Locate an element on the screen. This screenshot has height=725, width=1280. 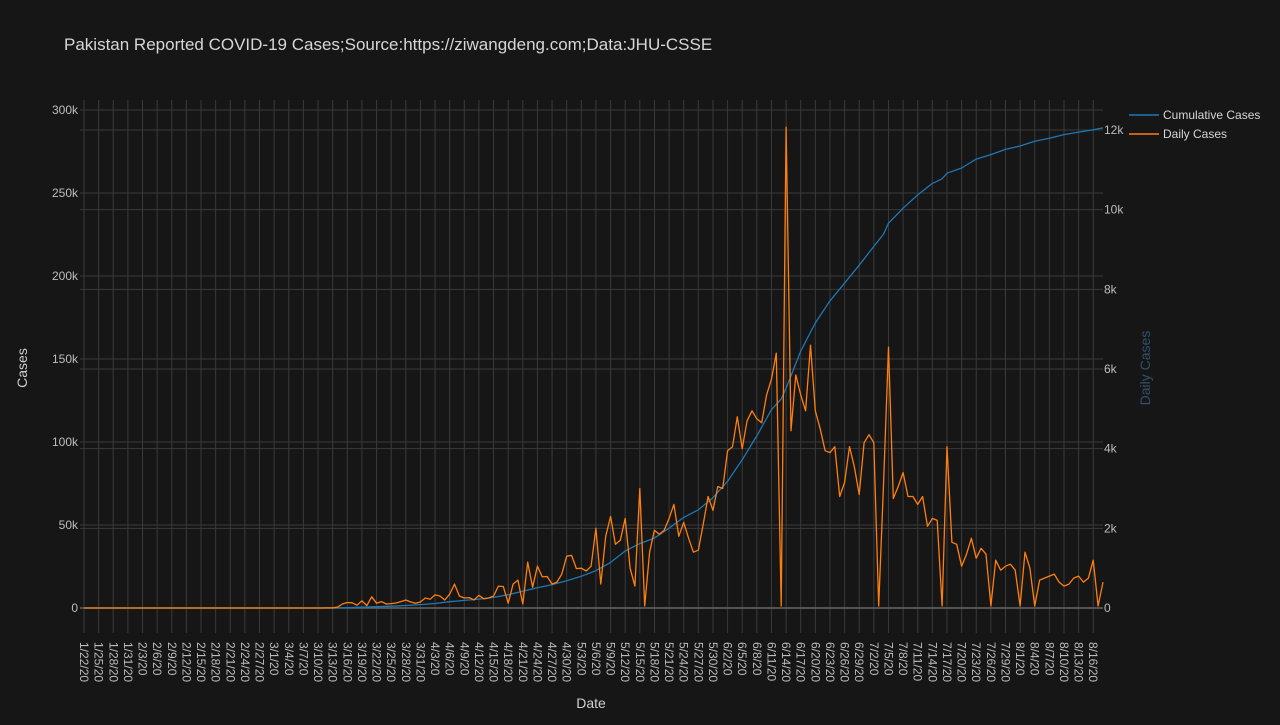
x-tick-label: 4/3/20 is located at coordinates (435, 659).